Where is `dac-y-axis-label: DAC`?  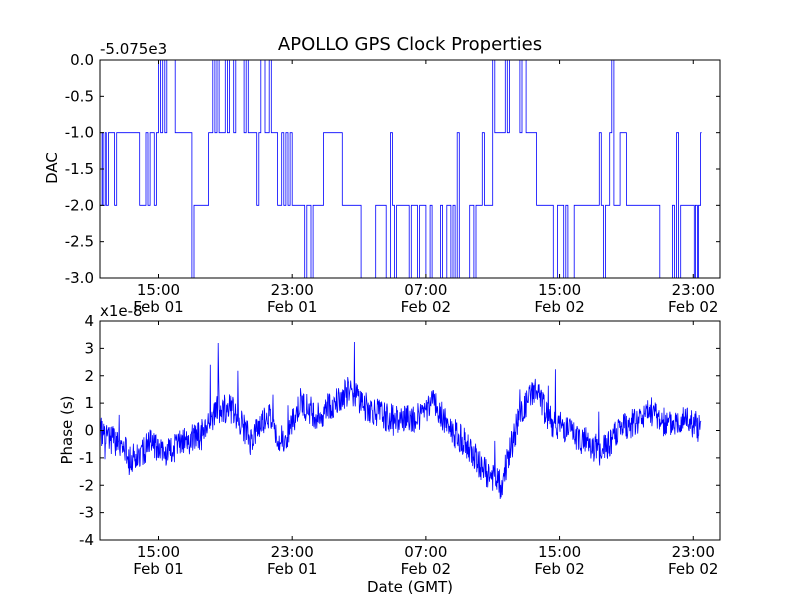
dac-y-axis-label: DAC is located at coordinates (52, 168).